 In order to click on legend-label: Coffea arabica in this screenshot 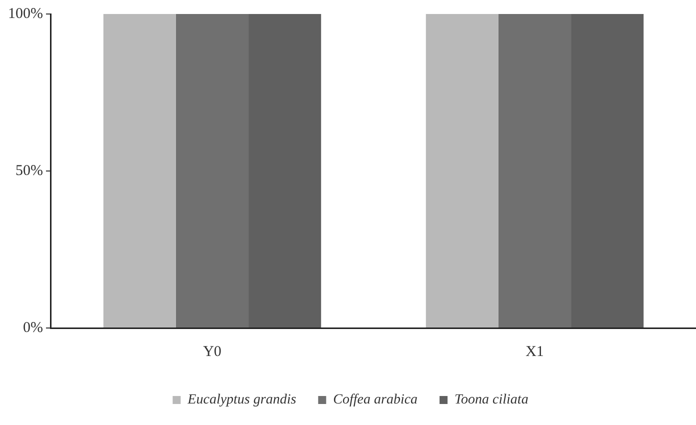, I will do `click(375, 400)`.